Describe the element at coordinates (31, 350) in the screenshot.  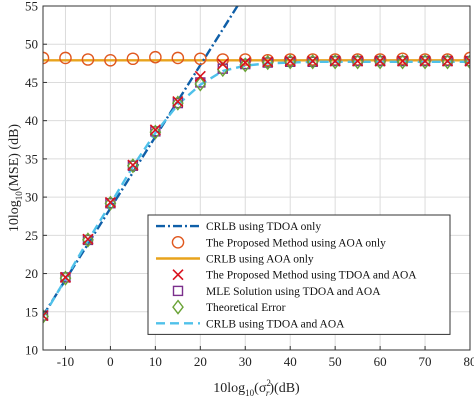
I see `y-tick-label: 10` at that location.